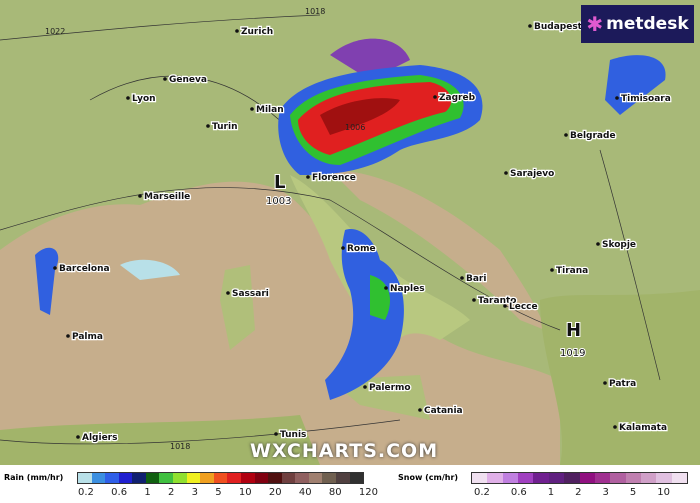 This screenshot has height=503, width=700. What do you see at coordinates (457, 98) in the screenshot?
I see `city-label: Zagreb` at bounding box center [457, 98].